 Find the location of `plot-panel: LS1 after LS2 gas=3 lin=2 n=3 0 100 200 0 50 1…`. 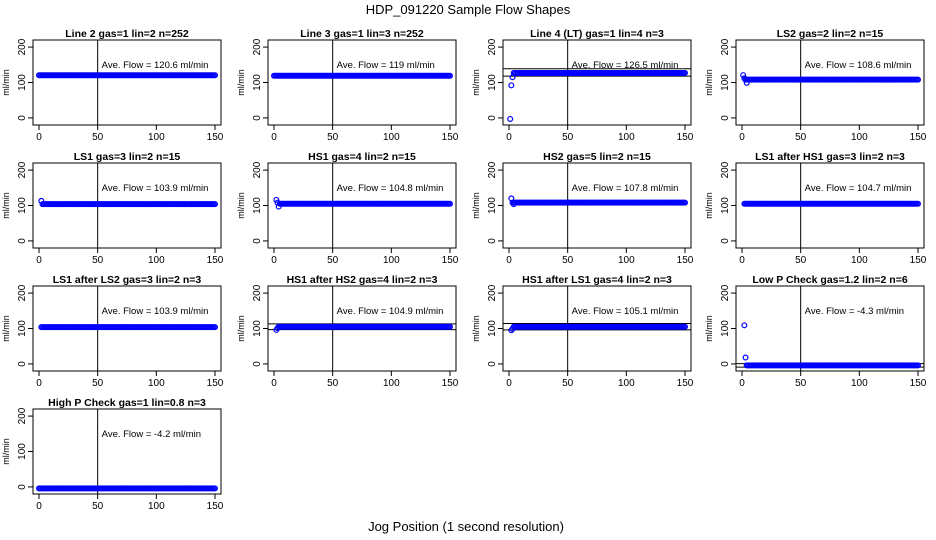

plot-panel: LS1 after LS2 gas=3 lin=2 n=3 0 100 200 0 50 1… is located at coordinates (112, 331).